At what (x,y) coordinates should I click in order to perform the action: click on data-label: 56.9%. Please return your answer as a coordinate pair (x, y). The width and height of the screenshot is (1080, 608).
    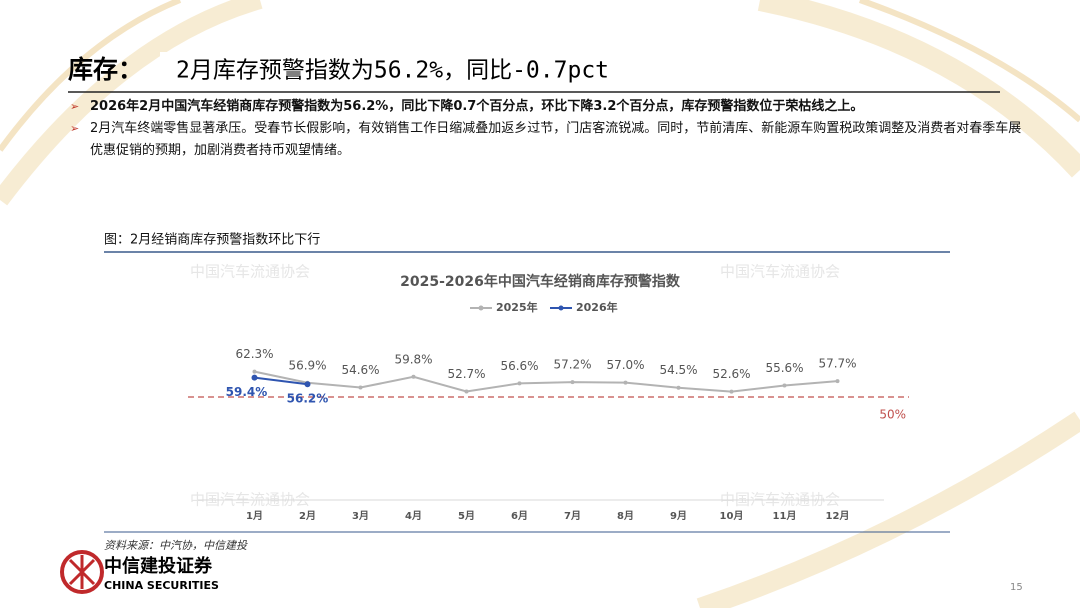
    Looking at the image, I should click on (307, 365).